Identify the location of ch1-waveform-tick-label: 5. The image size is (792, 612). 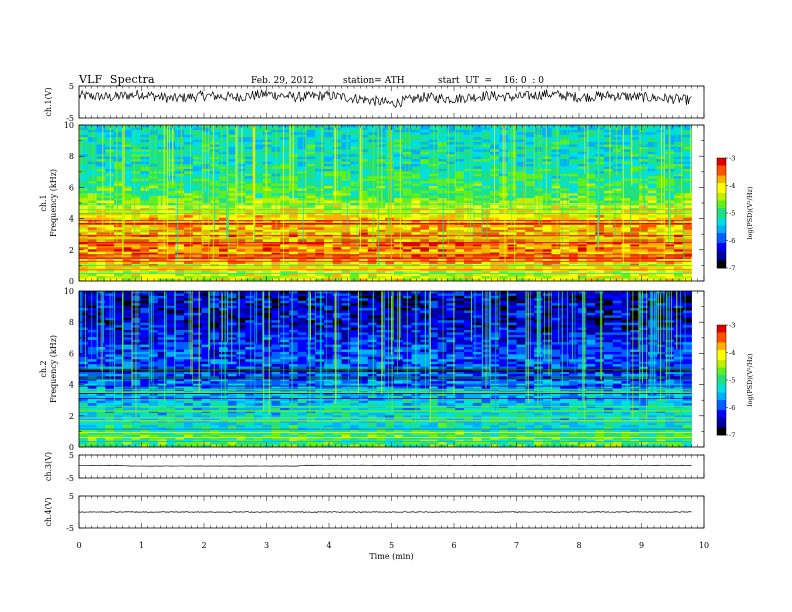
(71, 86).